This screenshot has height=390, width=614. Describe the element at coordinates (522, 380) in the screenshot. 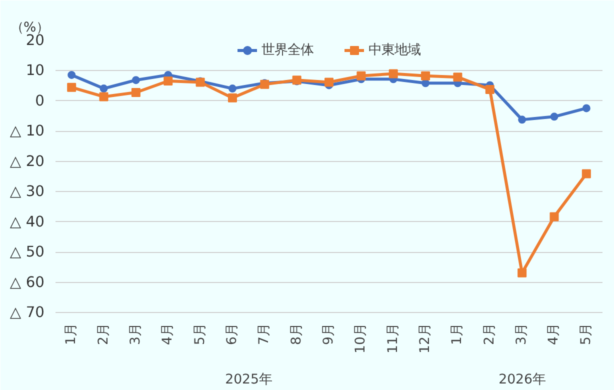

I see `text: 2026年` at that location.